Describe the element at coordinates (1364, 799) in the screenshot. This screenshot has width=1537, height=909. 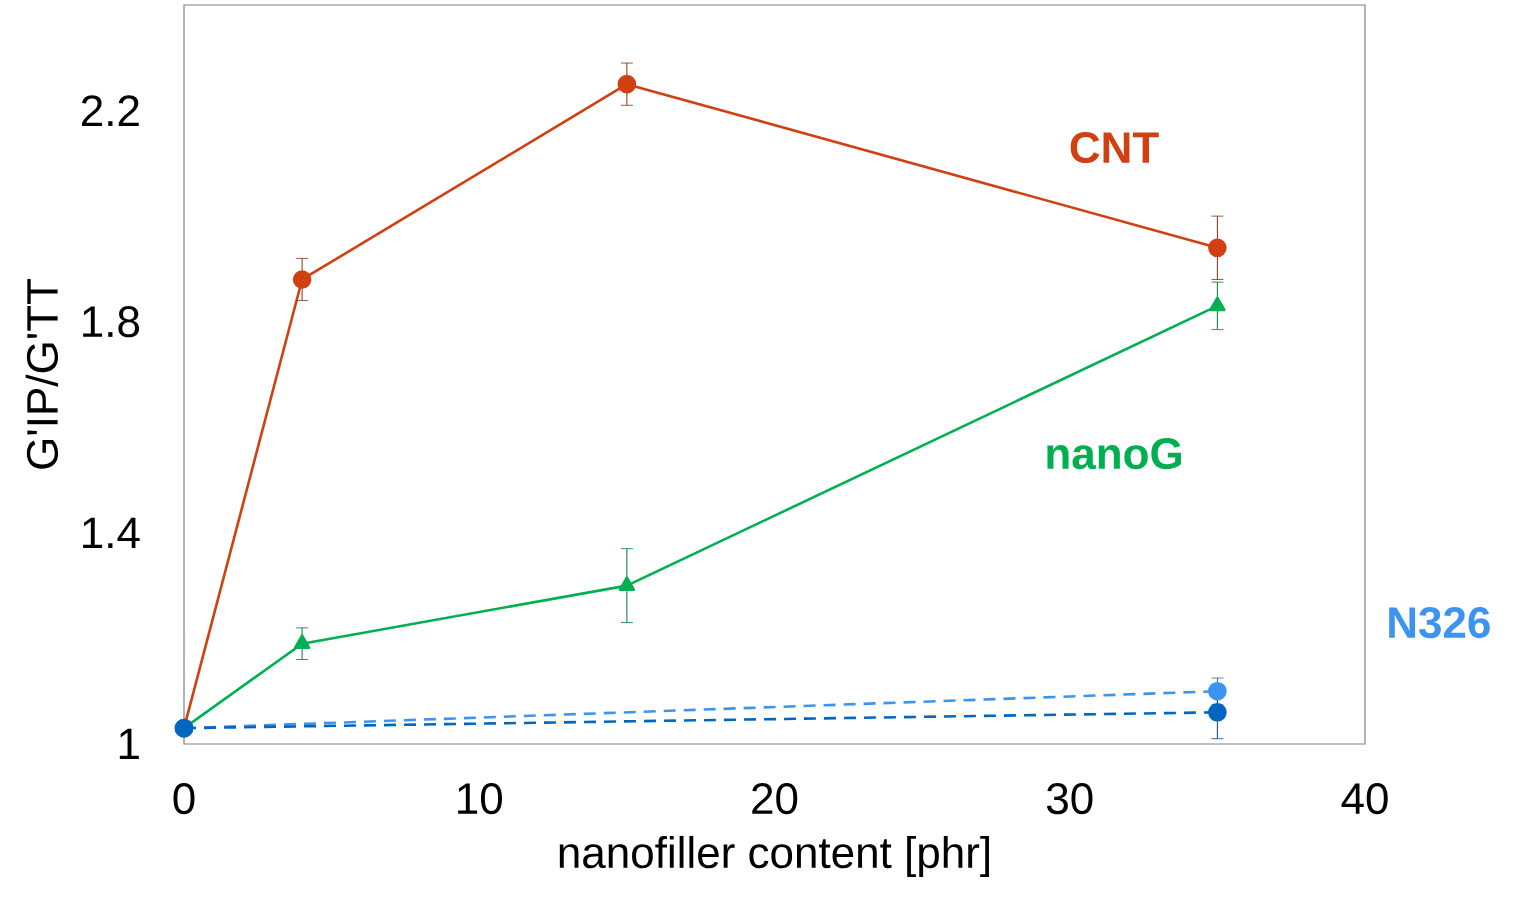
I see `x-tick-label: 40` at that location.